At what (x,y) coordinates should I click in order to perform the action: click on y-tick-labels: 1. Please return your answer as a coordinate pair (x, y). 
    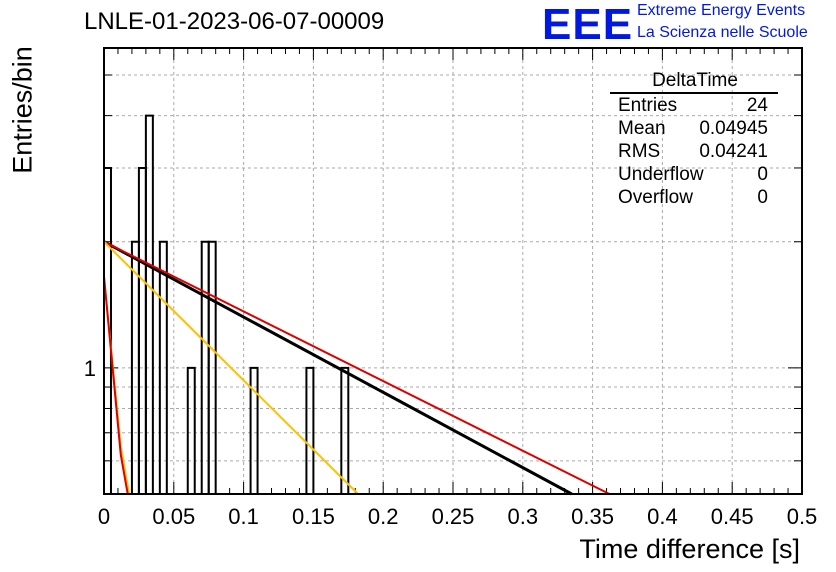
    Looking at the image, I should click on (90, 368).